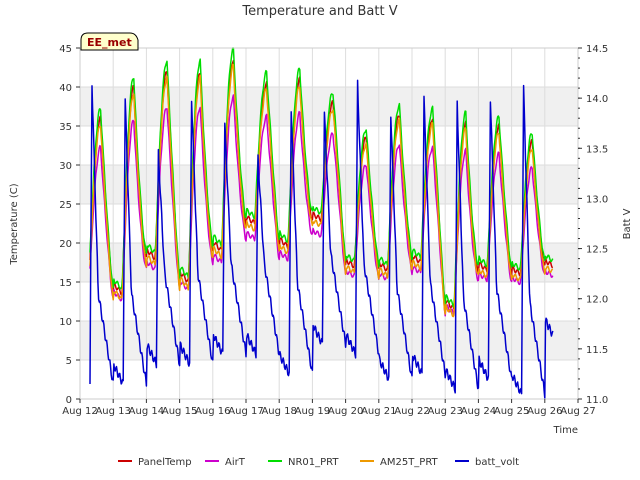 The image size is (640, 480). What do you see at coordinates (597, 99) in the screenshot?
I see `y2-tick-label: 14.0` at bounding box center [597, 99].